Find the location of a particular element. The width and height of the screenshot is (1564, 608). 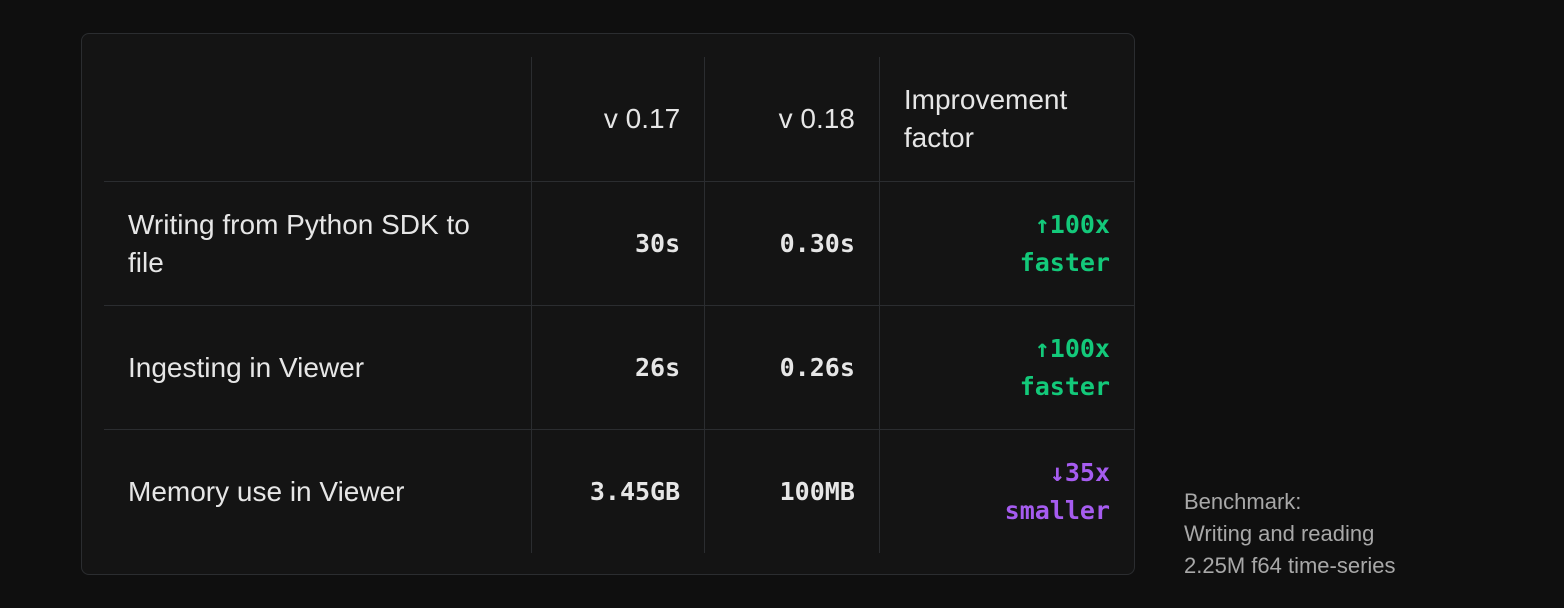

header-v017: v 0.17 is located at coordinates (617, 119).